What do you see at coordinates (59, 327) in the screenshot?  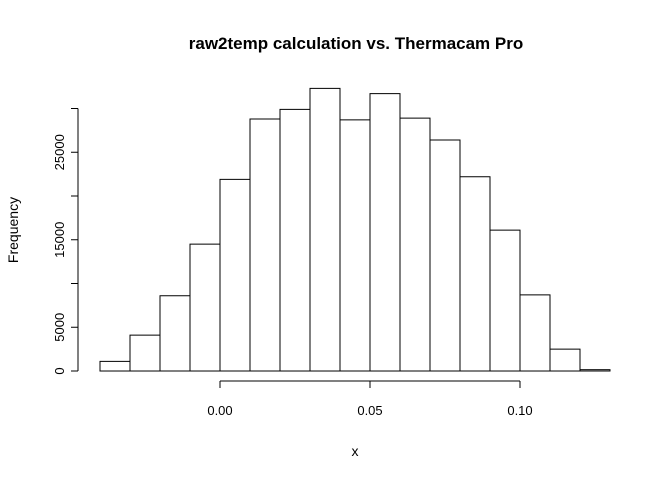 I see `y-tick-label: 5000` at bounding box center [59, 327].